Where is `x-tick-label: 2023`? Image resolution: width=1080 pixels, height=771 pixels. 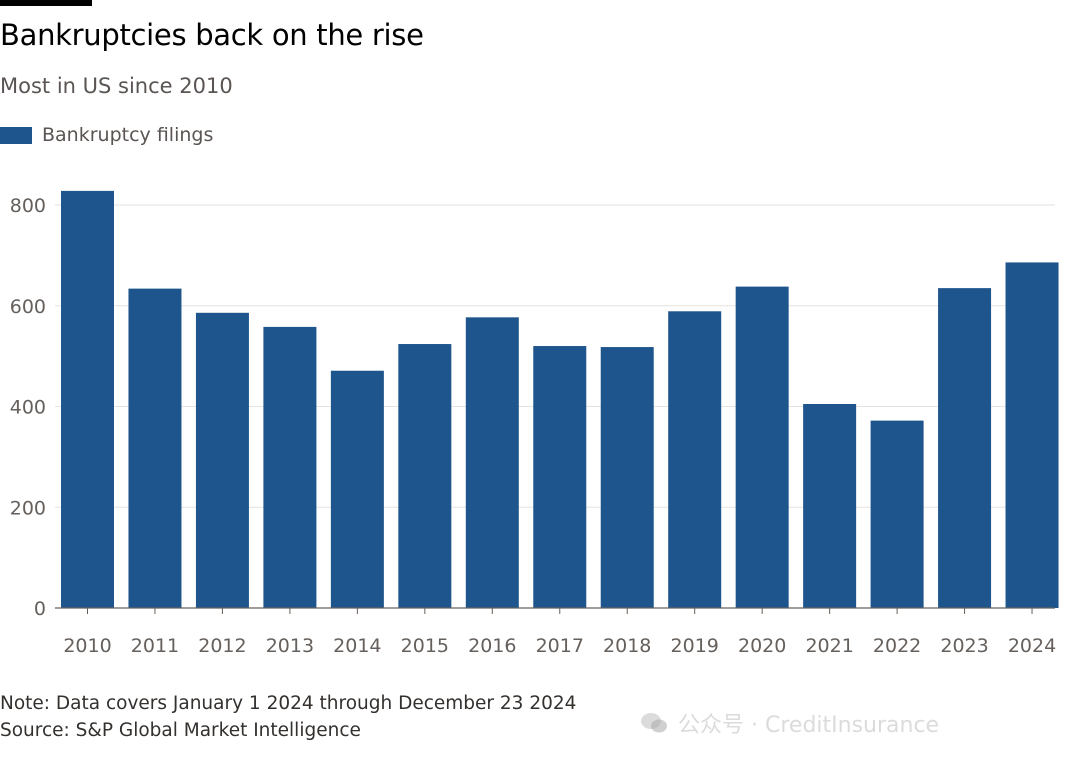
x-tick-label: 2023 is located at coordinates (964, 646).